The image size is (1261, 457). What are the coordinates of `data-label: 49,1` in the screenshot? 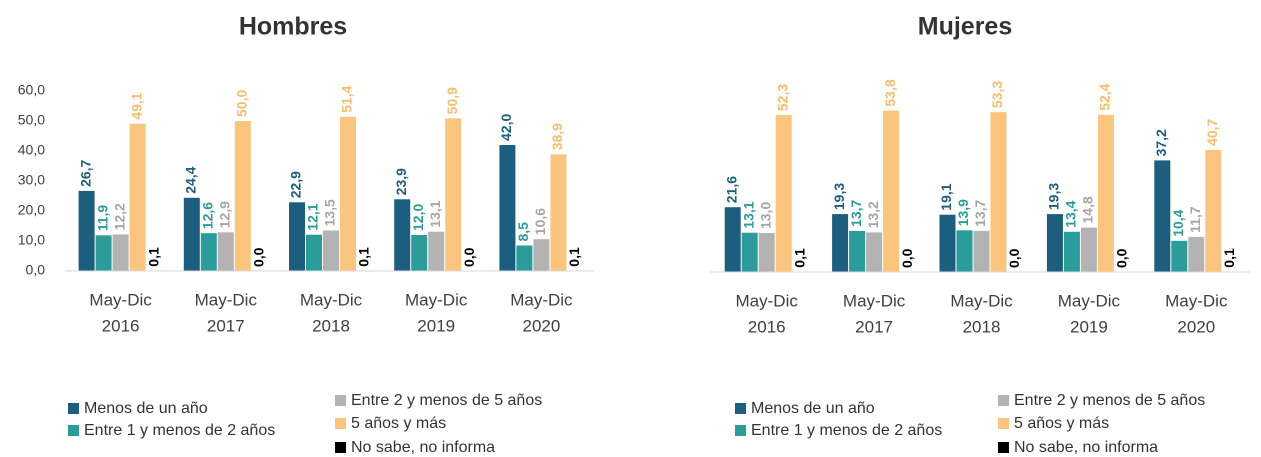 It's located at (136, 105).